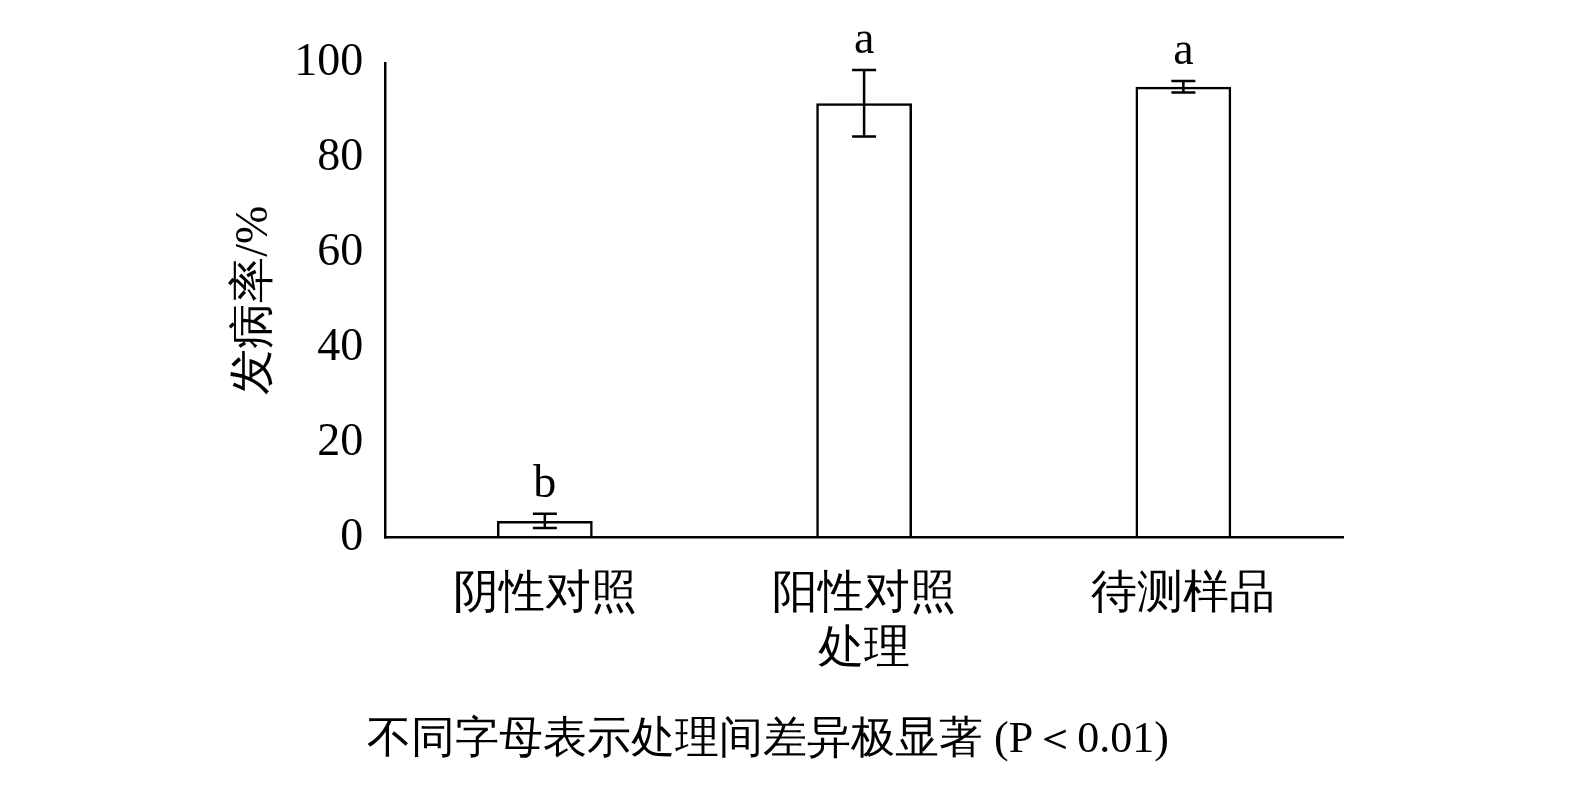  What do you see at coordinates (352, 534) in the screenshot?
I see `y-tick-label: 0` at bounding box center [352, 534].